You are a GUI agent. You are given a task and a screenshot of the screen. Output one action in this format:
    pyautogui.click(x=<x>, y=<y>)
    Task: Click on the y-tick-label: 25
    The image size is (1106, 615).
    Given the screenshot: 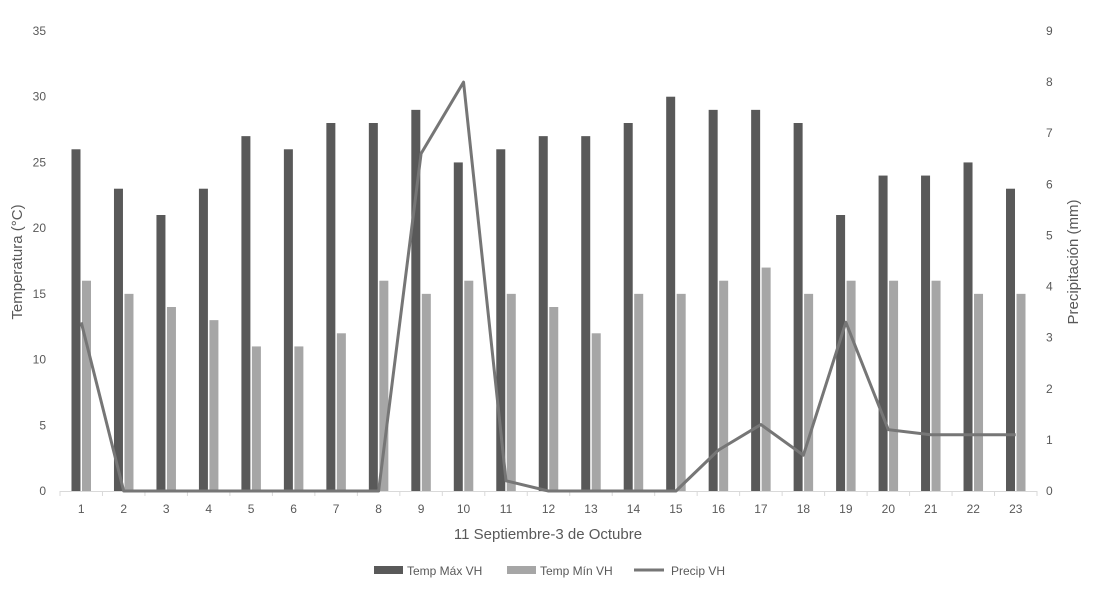 What is the action you would take?
    pyautogui.click(x=40, y=162)
    